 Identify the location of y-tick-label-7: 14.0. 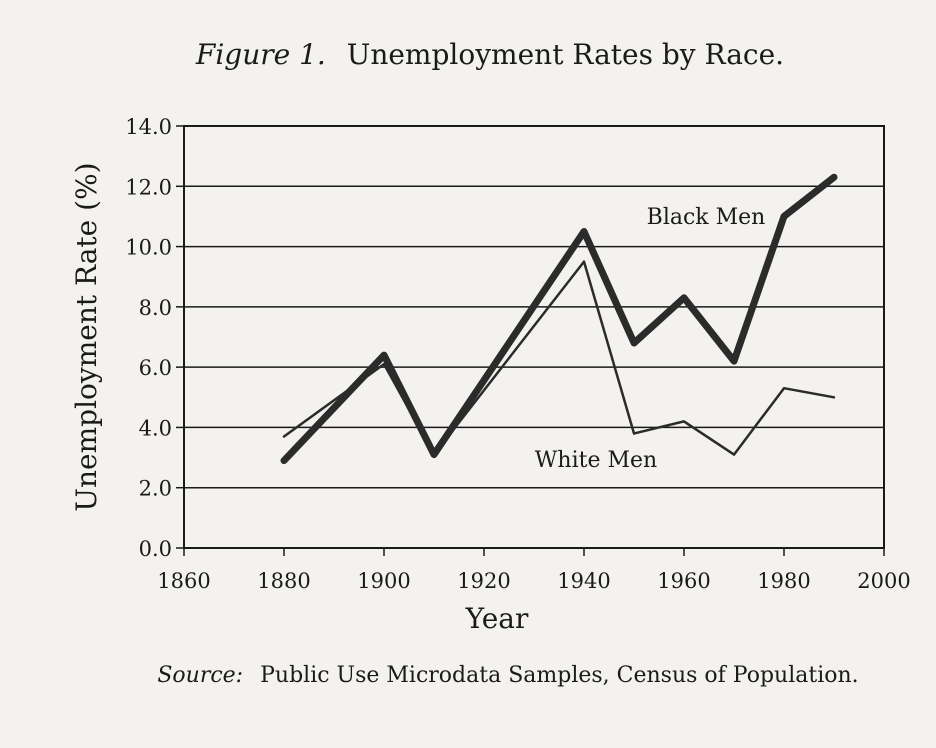
(148, 127).